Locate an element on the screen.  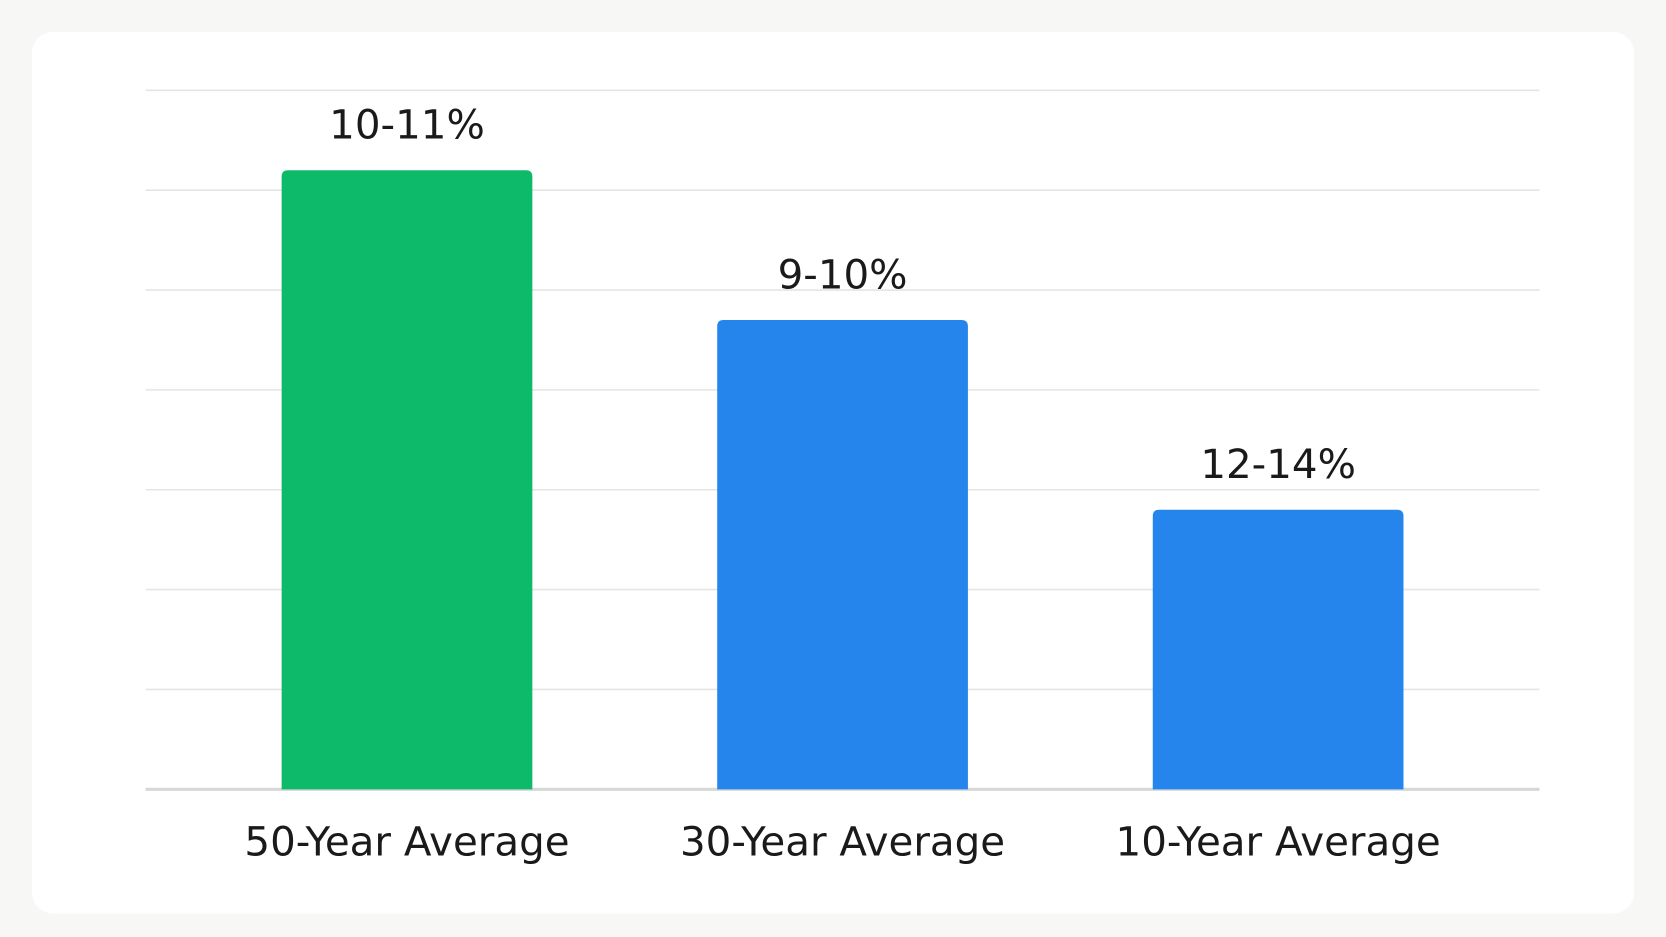
bar-annotation: 10-11% is located at coordinates (407, 125).